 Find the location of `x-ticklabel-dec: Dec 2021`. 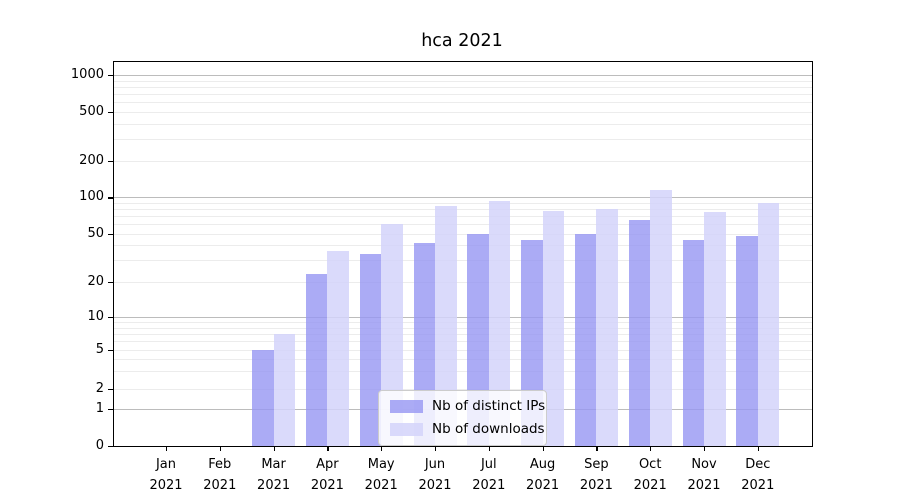

x-ticklabel-dec: Dec 2021 is located at coordinates (758, 475).